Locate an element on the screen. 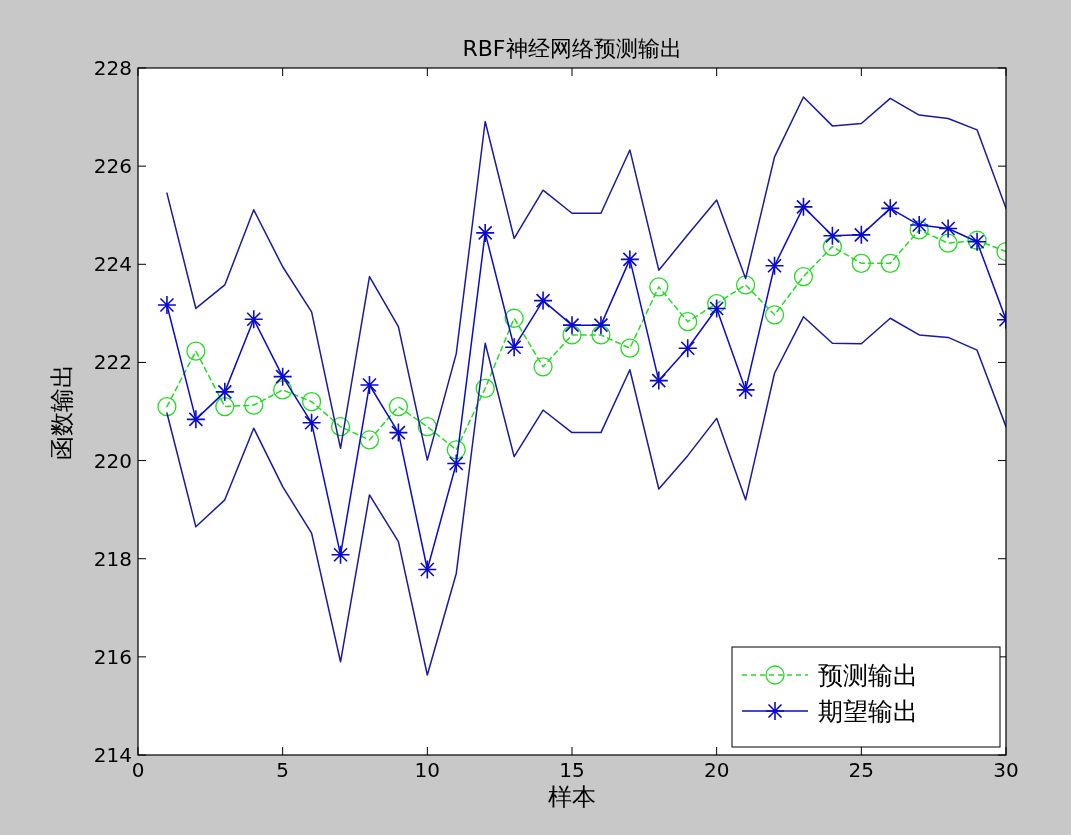  y-tick-label: 216 is located at coordinates (112, 656).